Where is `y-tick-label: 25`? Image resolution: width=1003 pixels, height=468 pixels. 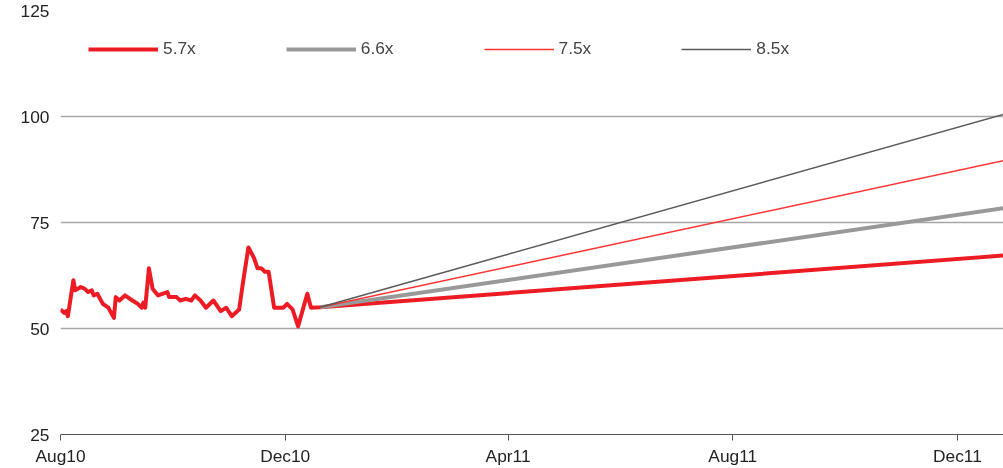
y-tick-label: 25 is located at coordinates (40, 434).